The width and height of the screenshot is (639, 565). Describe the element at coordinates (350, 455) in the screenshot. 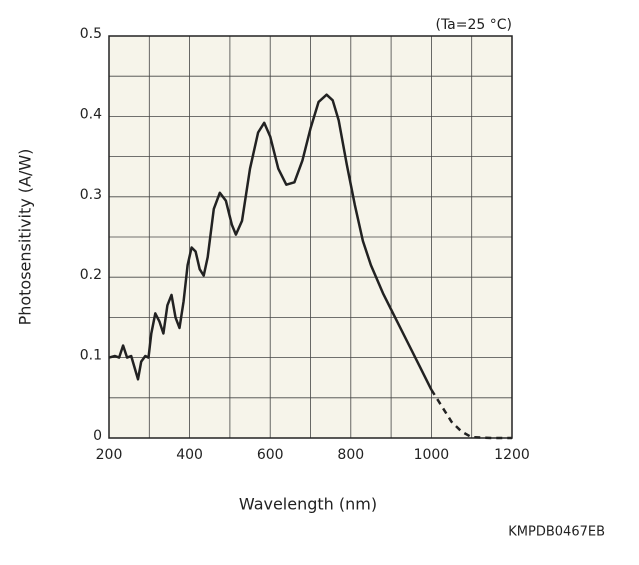

I see `x-tick-label: 800` at that location.